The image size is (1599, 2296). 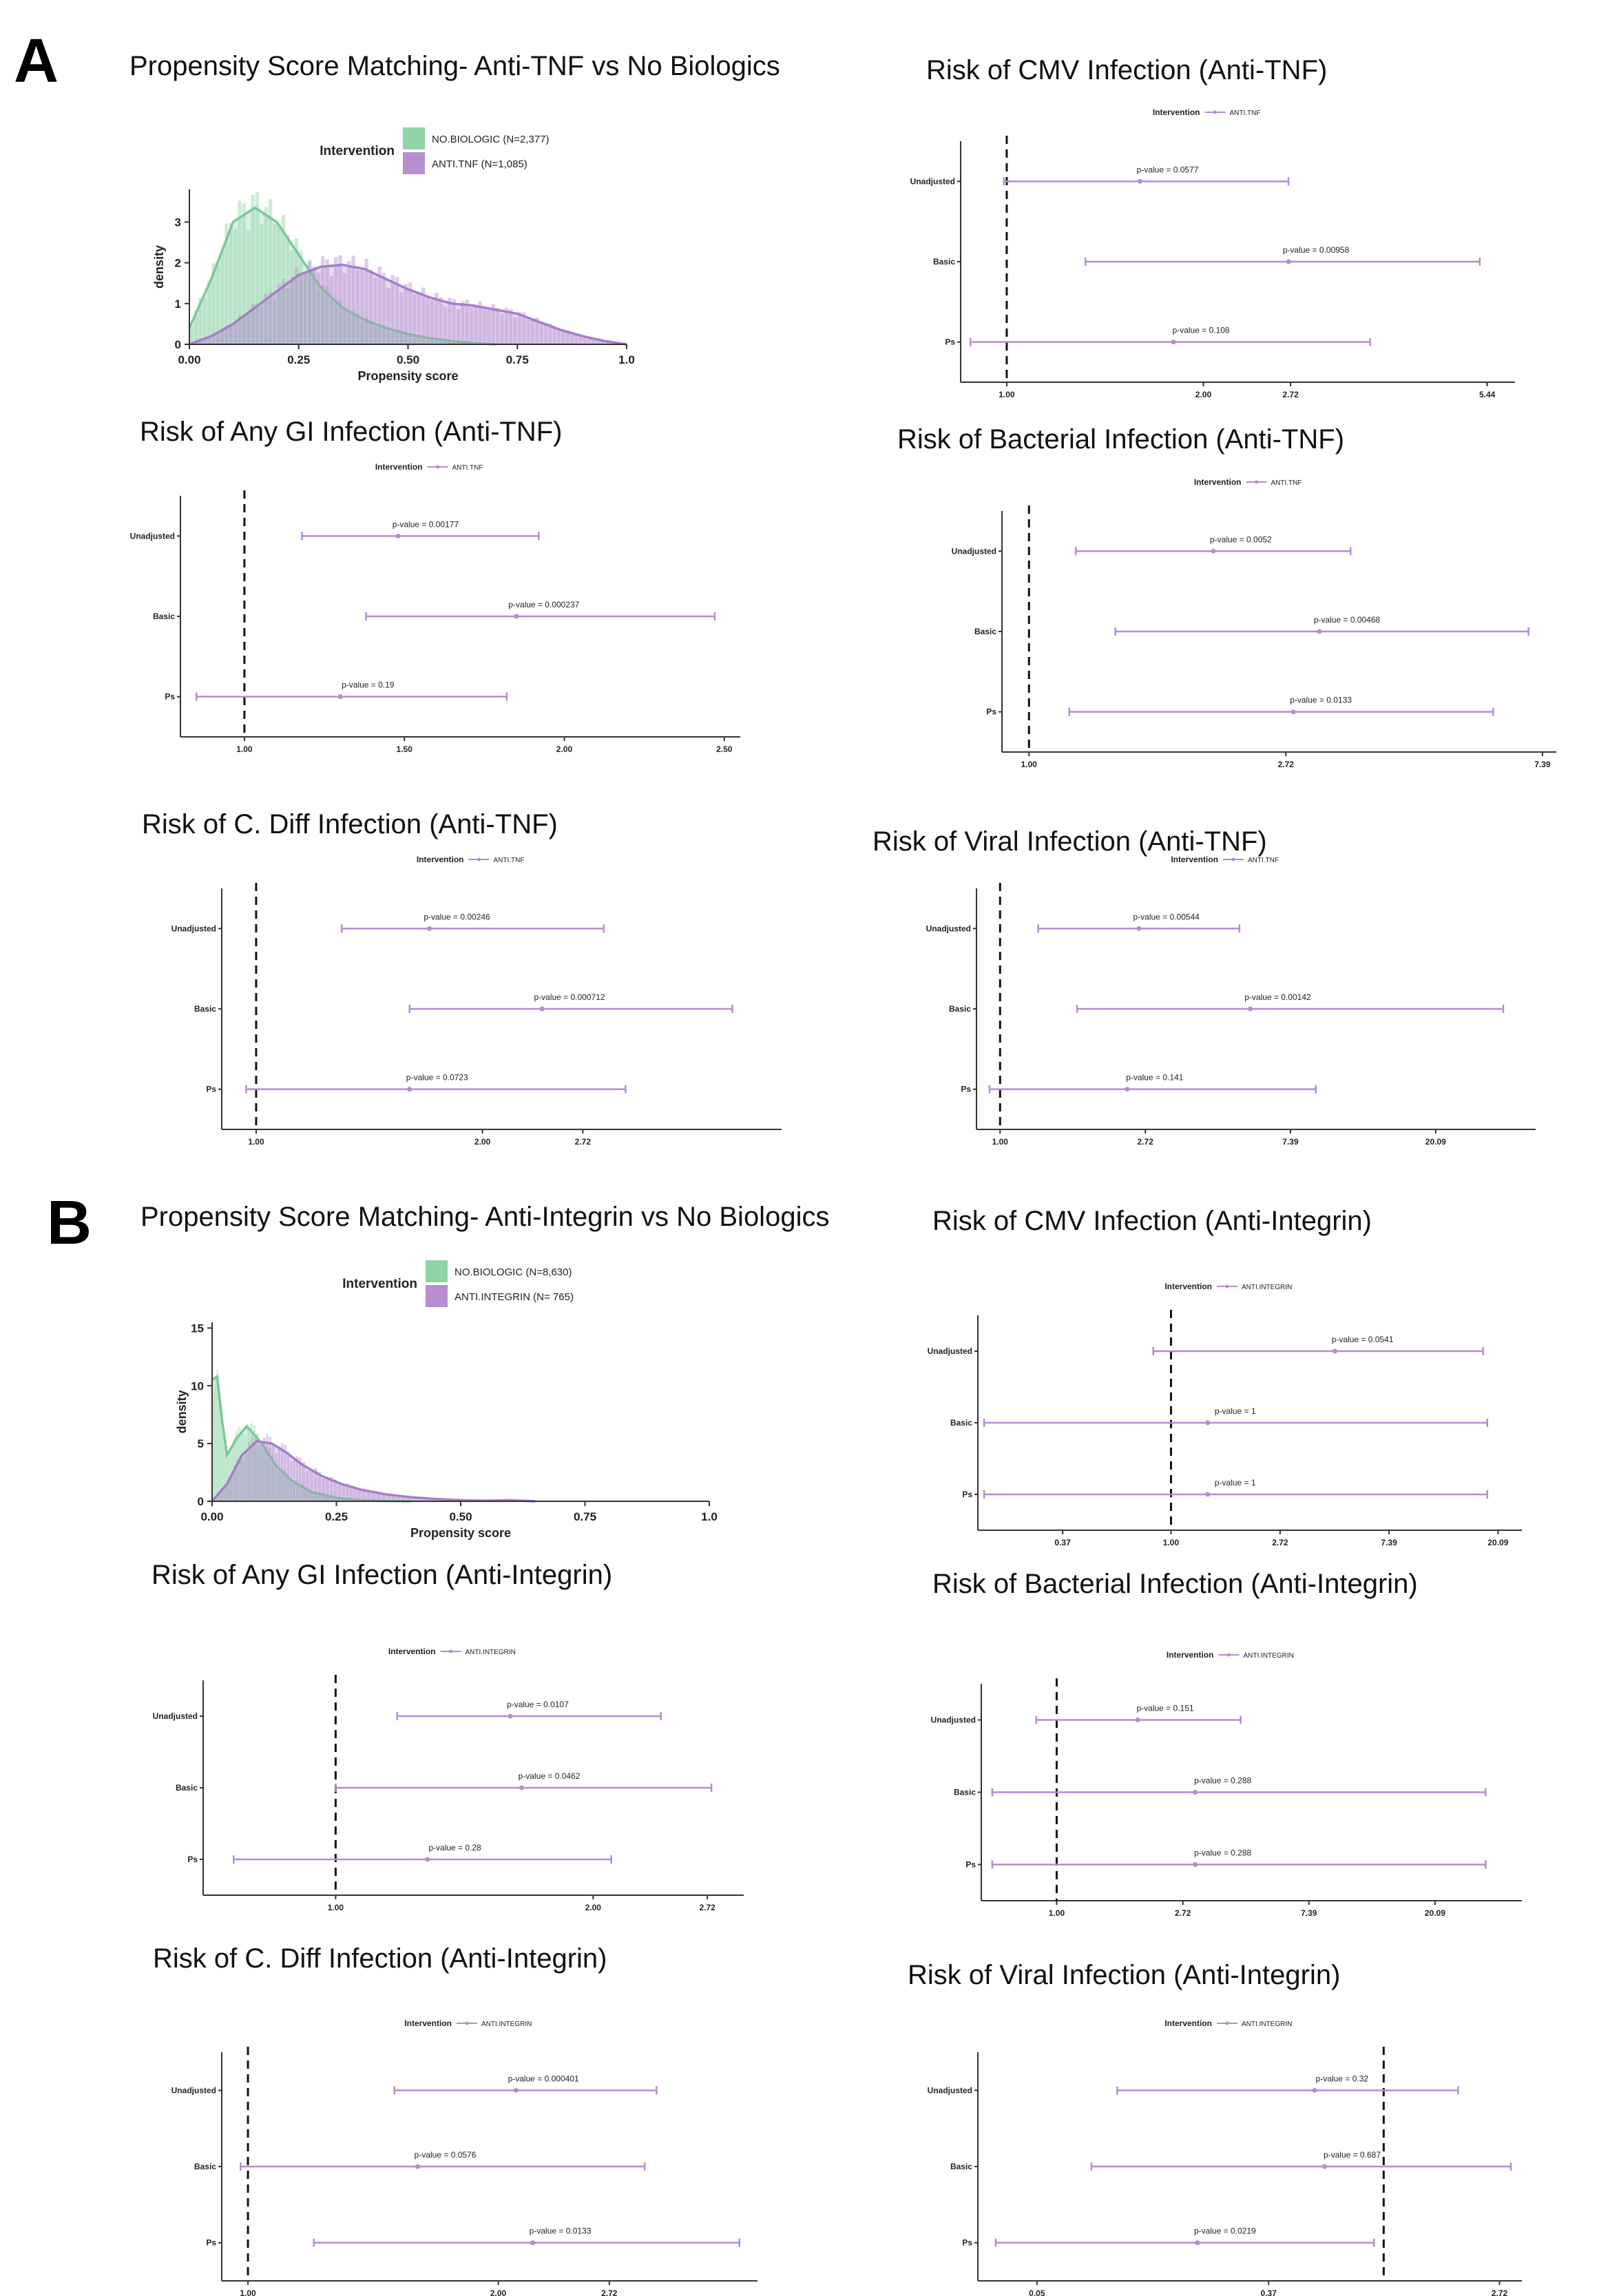 I want to click on chart-title: Risk of Viral Infection (Anti-TNF), so click(x=1069, y=841).